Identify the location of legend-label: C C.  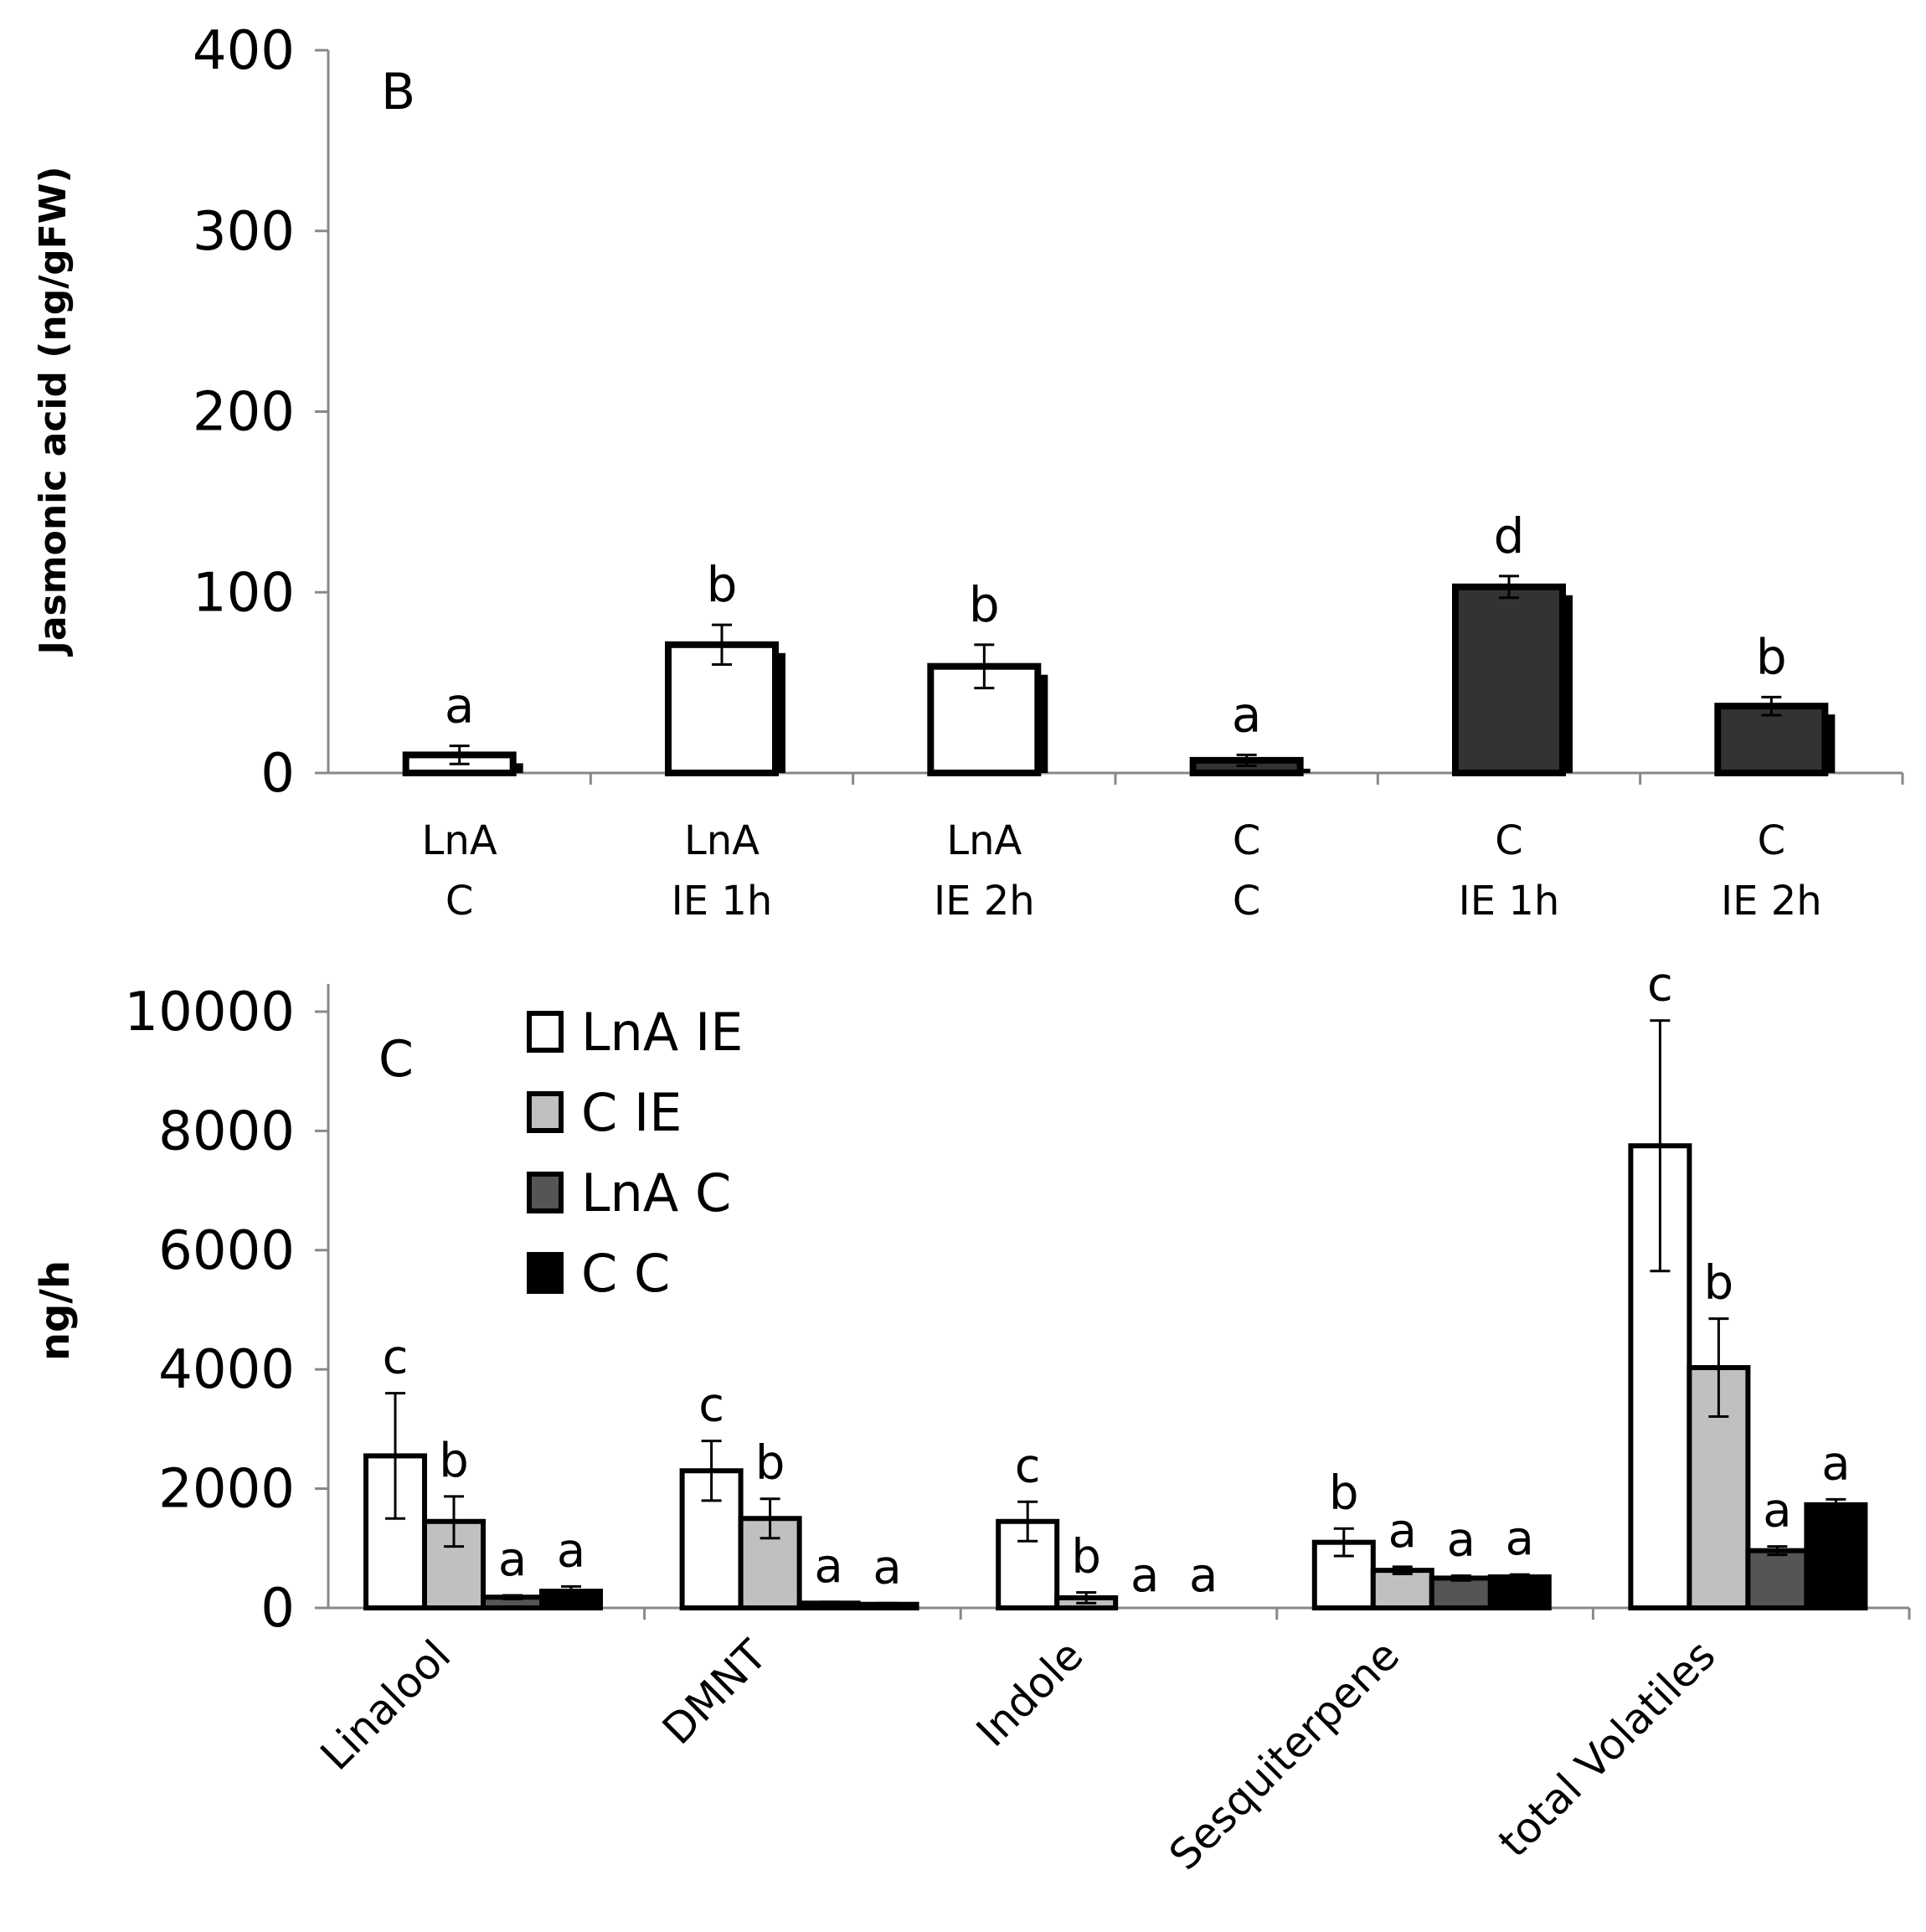
(625, 1273).